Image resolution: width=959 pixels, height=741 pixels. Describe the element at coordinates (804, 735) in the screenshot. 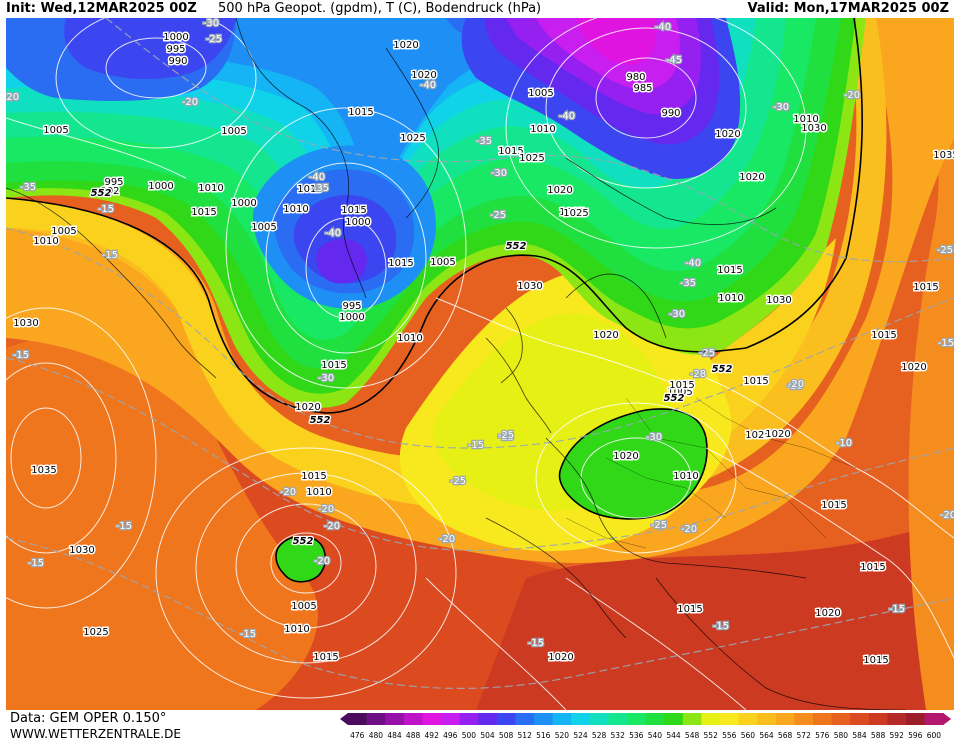

I see `legend-tick-label: 572` at that location.